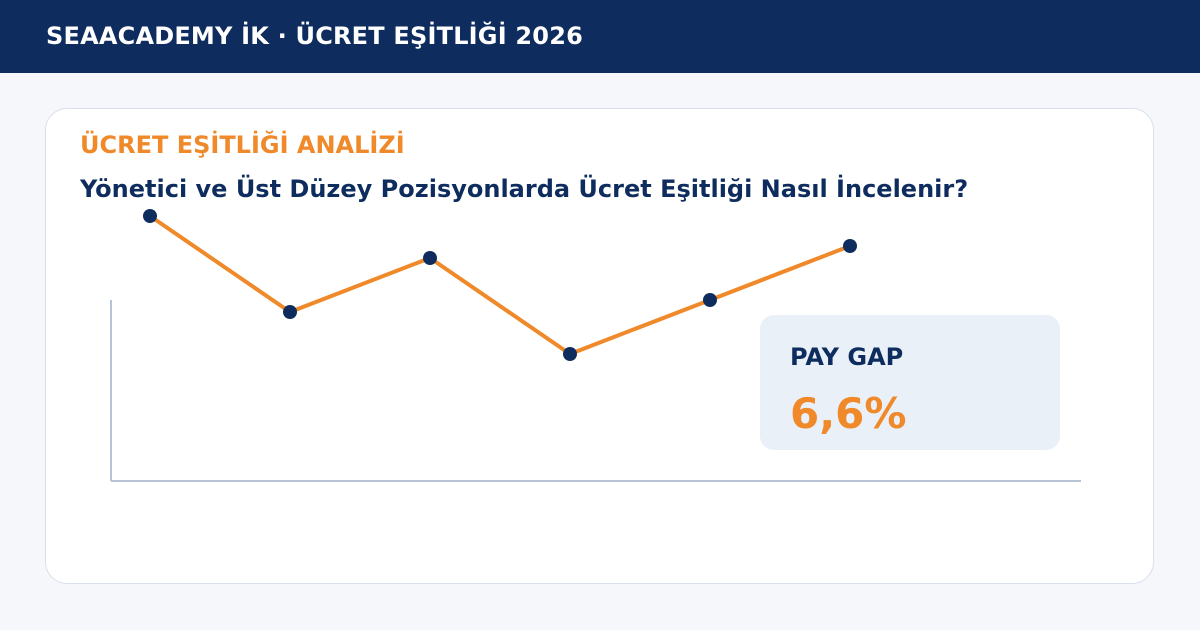 The width and height of the screenshot is (1200, 630). What do you see at coordinates (242, 145) in the screenshot?
I see `section-eyebrow: ÜCRET EŞİTLİĞİ ANALİZİ` at bounding box center [242, 145].